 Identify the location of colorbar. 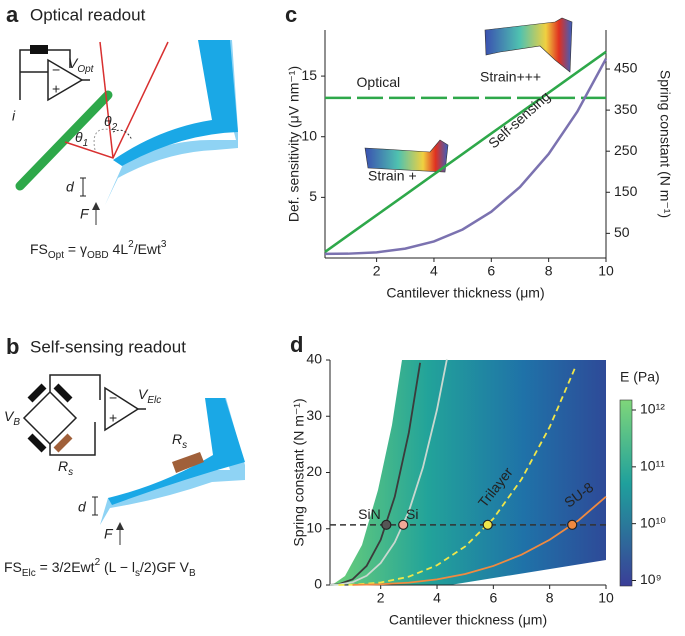
(626, 493).